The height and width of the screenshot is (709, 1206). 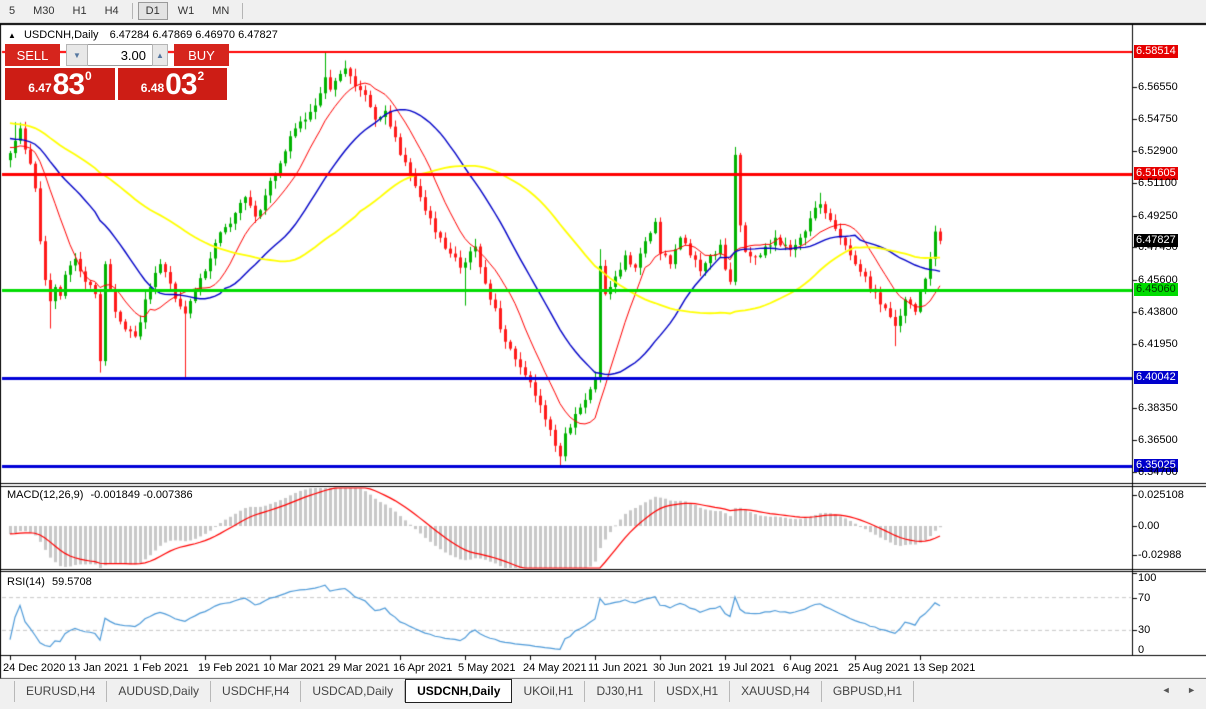 What do you see at coordinates (459, 690) in the screenshot?
I see `chart-tab-usdcnh: USDCNH,Daily` at bounding box center [459, 690].